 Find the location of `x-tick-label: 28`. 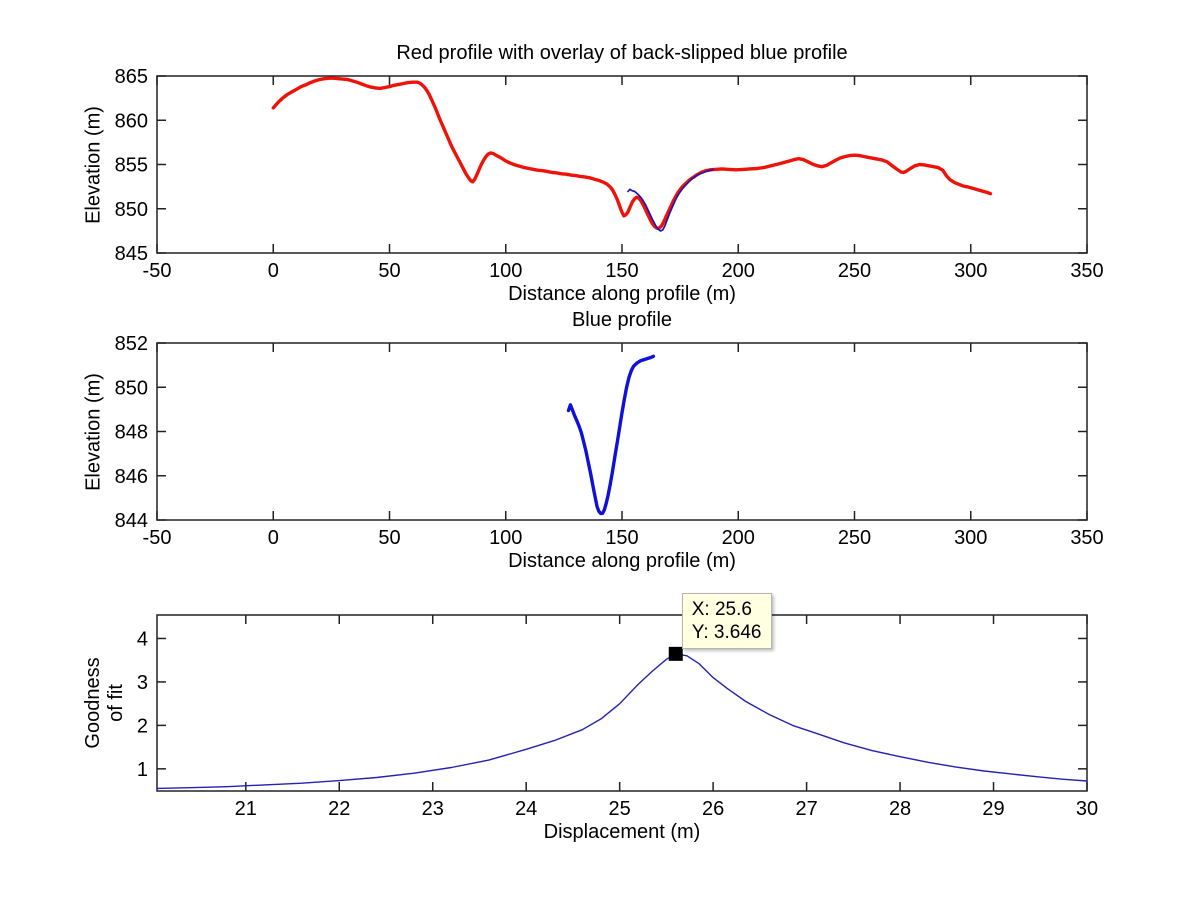

x-tick-label: 28 is located at coordinates (900, 809).